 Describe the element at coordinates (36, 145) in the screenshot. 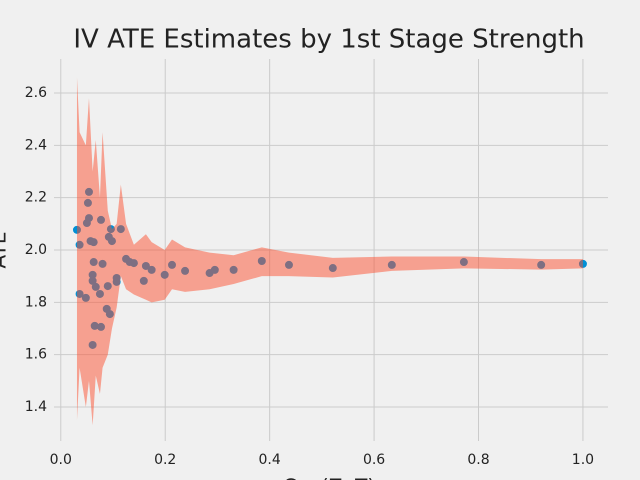

I see `y-tick-label: 2.4` at that location.